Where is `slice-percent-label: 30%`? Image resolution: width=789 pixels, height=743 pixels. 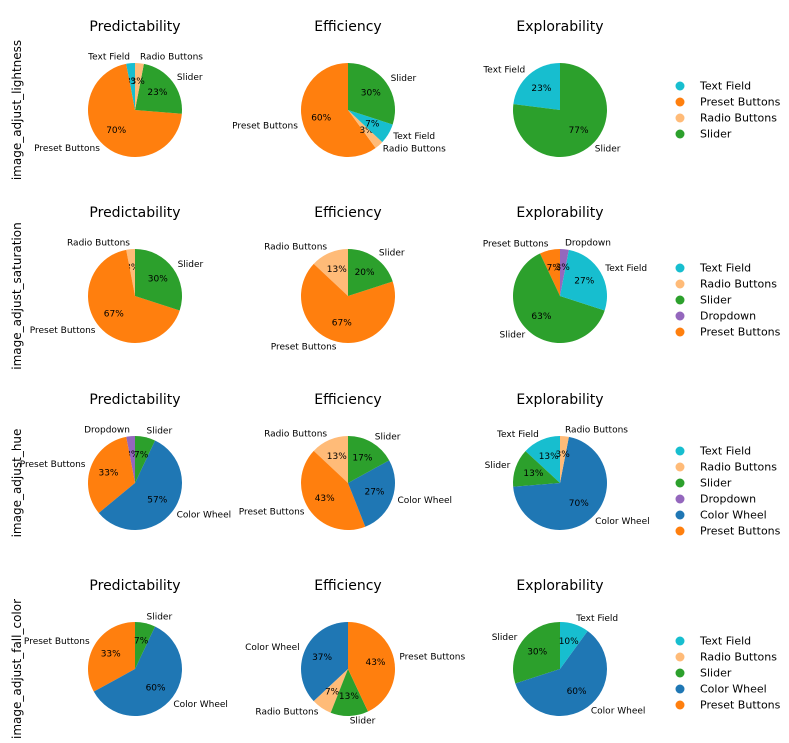 slice-percent-label: 30% is located at coordinates (371, 93).